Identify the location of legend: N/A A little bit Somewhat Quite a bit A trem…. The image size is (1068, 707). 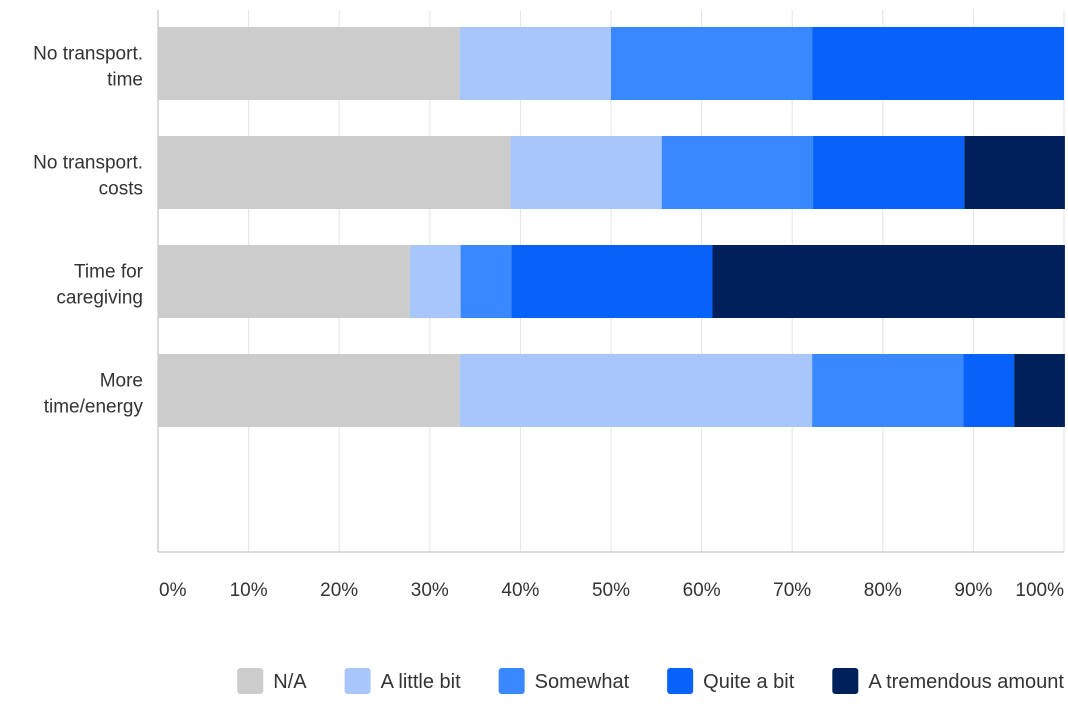
(650, 681).